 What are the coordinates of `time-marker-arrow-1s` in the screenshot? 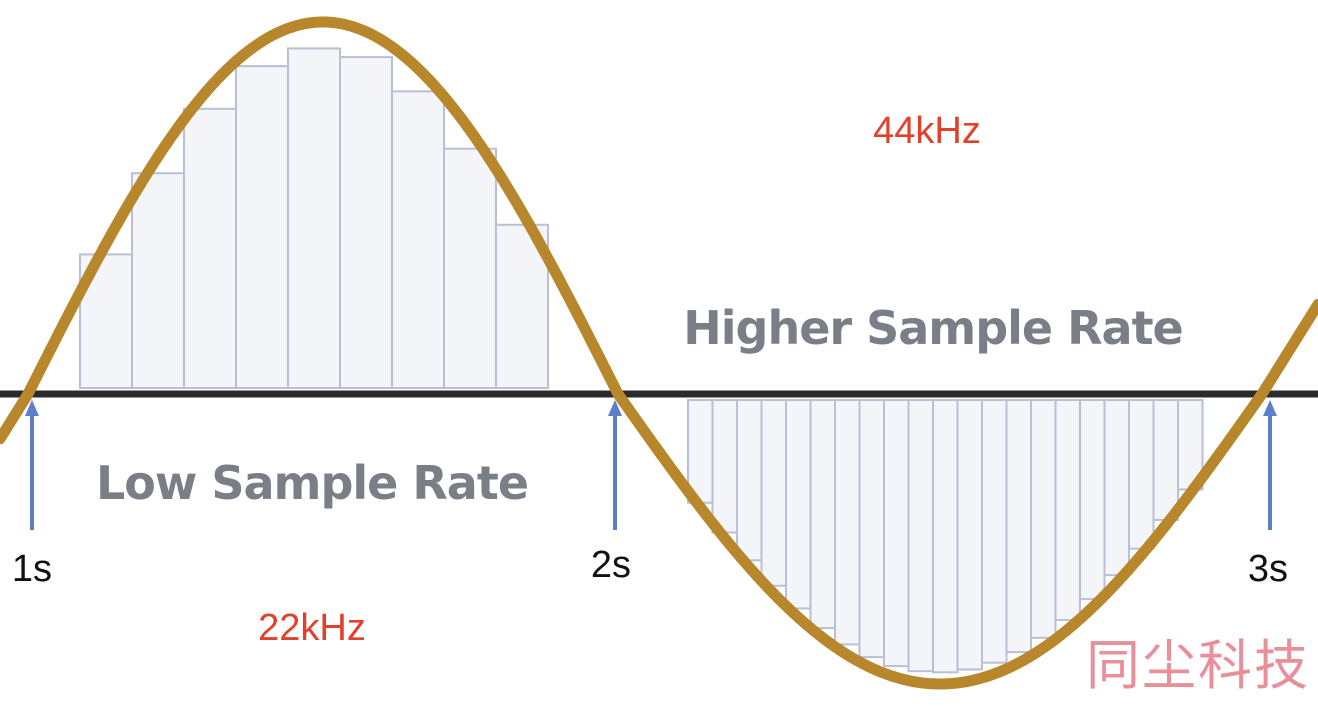 It's located at (32, 465).